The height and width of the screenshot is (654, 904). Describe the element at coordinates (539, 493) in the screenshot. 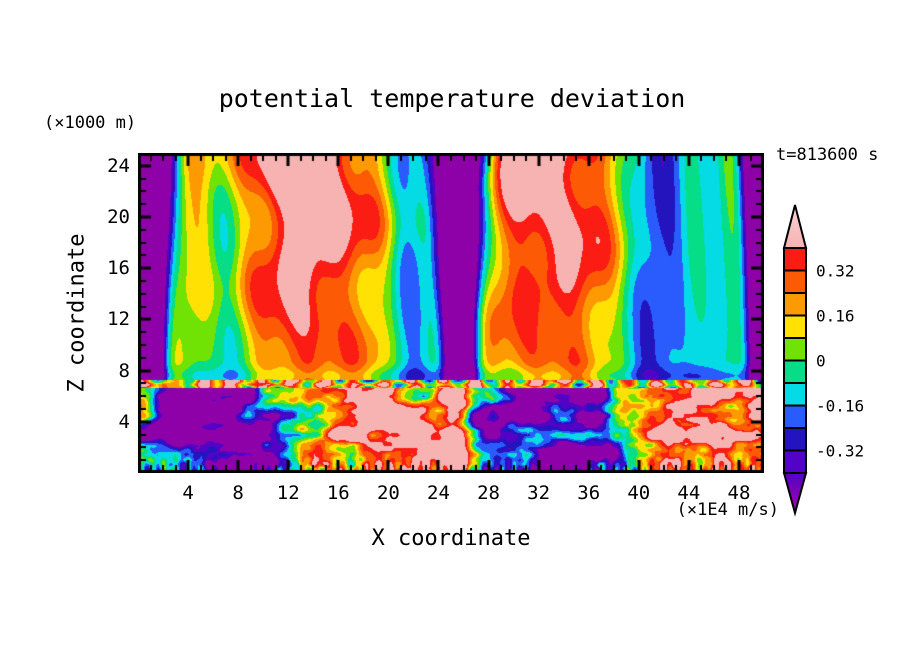

I see `x-tick-label: 32` at that location.